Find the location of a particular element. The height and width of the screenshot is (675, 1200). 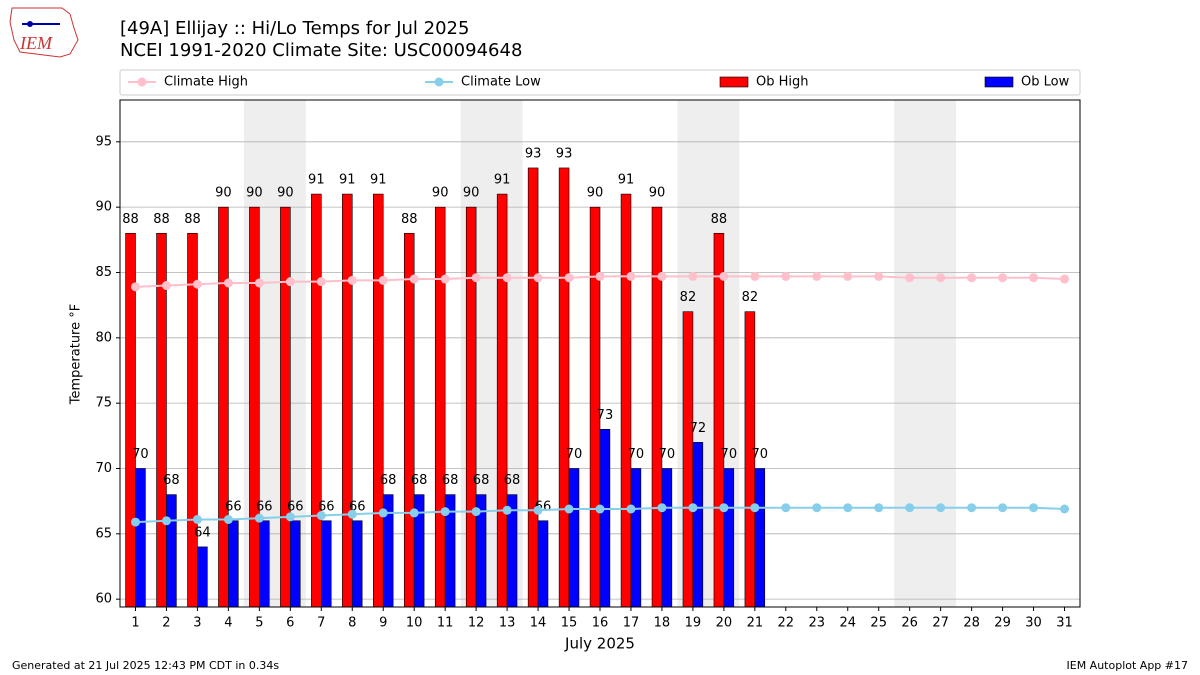

chart-subtitle: NCEI 1991-2020 Climate Site: USC00094648 is located at coordinates (321, 50).